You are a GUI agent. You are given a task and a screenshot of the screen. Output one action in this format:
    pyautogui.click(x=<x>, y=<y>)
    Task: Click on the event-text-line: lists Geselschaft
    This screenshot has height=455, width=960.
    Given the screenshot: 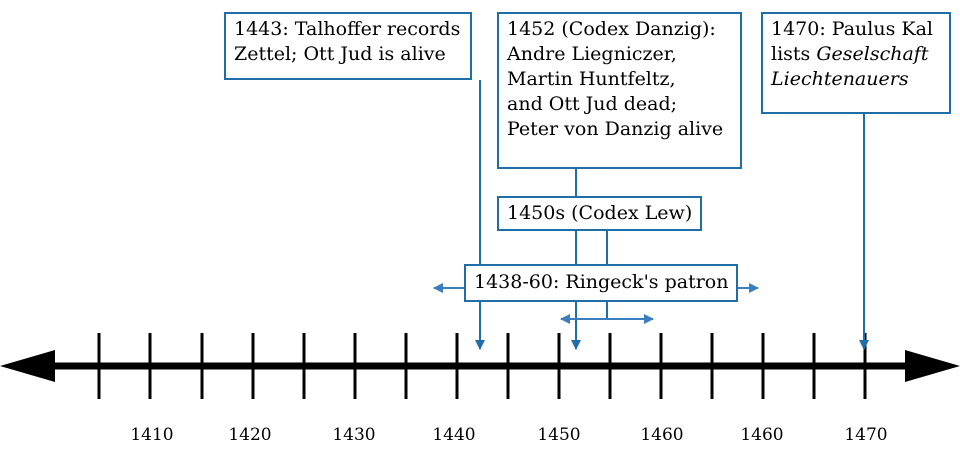 What is the action you would take?
    pyautogui.click(x=856, y=54)
    